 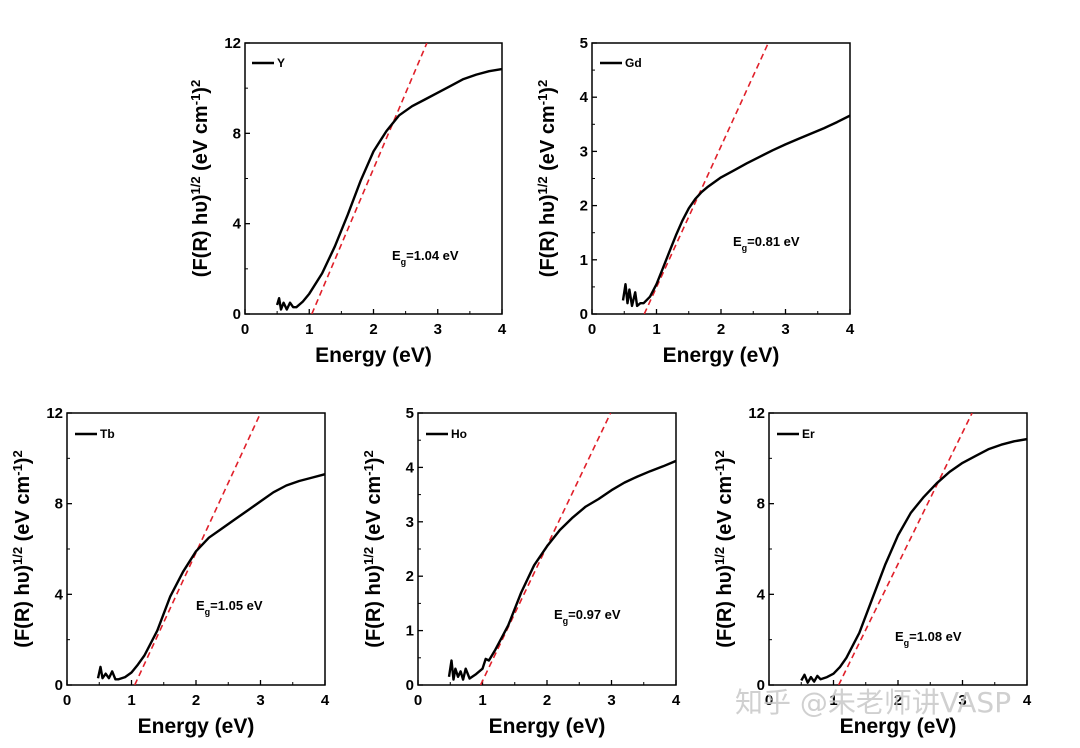 I want to click on data-curve-gd, so click(x=735, y=211).